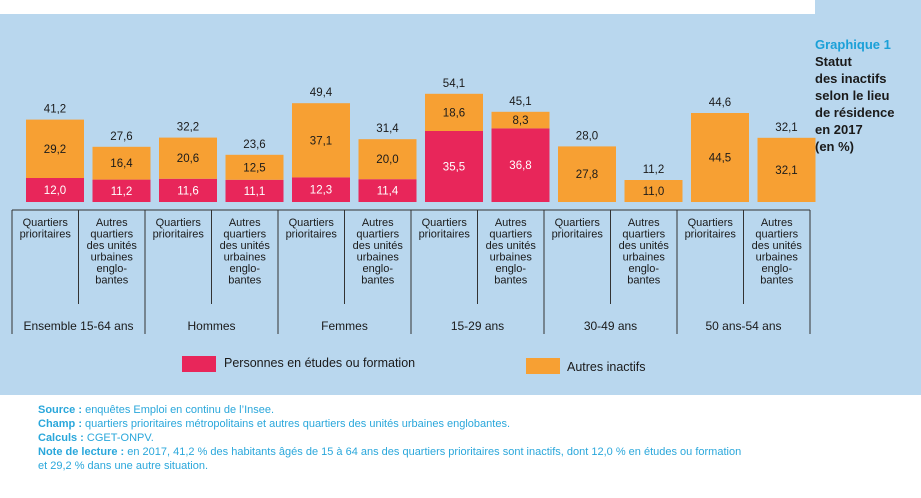  I want to click on category-label-3-line-1: quartiers, so click(244, 235).